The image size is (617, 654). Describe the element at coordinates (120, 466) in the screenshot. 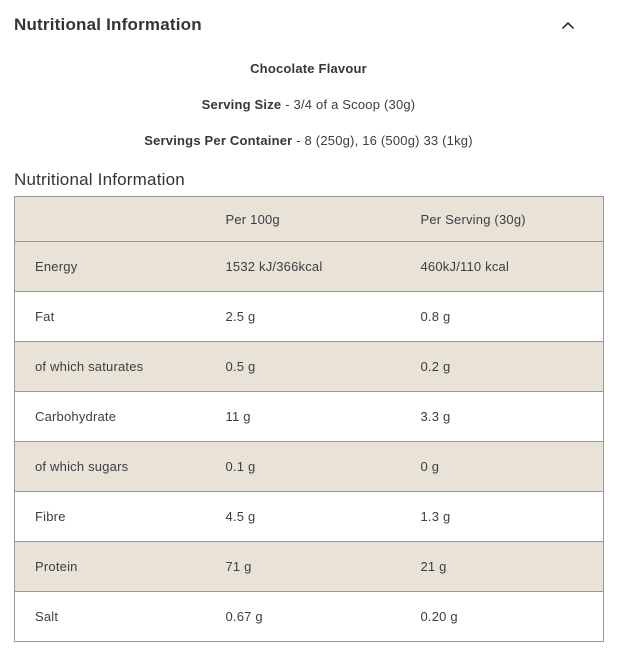

I see `nutrient-cell: of which sugars` at that location.